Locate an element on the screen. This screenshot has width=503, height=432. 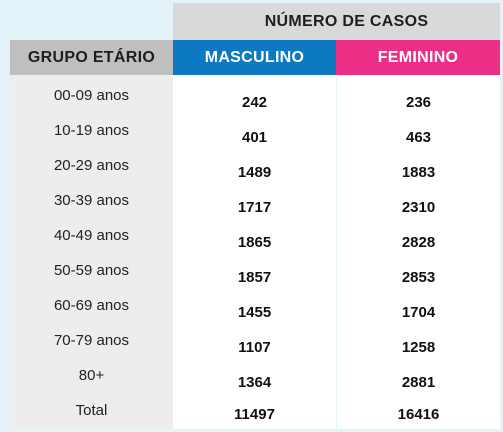
total-label-cell: Total is located at coordinates (91, 410).